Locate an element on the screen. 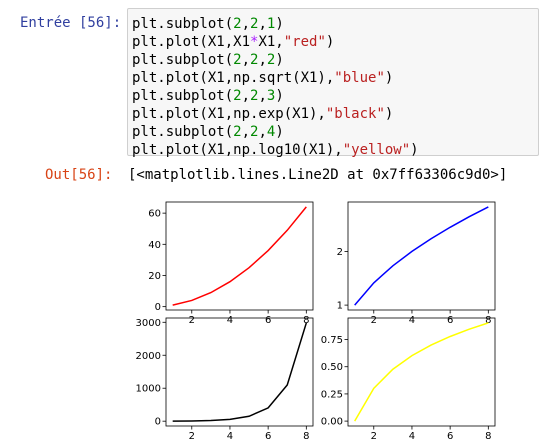 The width and height of the screenshot is (541, 445). subplot-2: 2 4 6 8 1 2 is located at coordinates (416, 263).